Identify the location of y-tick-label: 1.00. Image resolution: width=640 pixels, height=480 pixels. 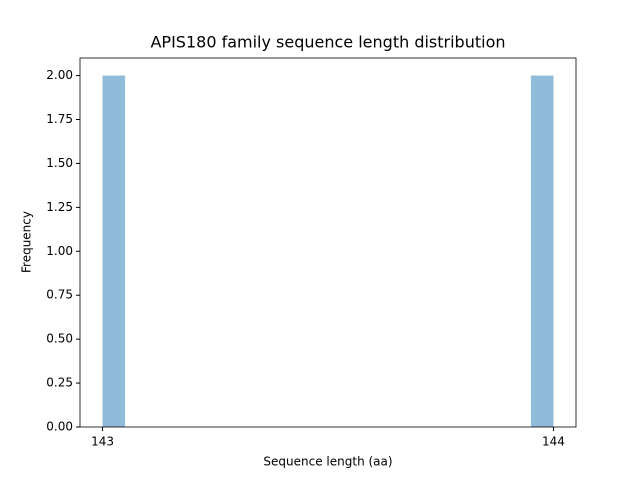
(59, 251).